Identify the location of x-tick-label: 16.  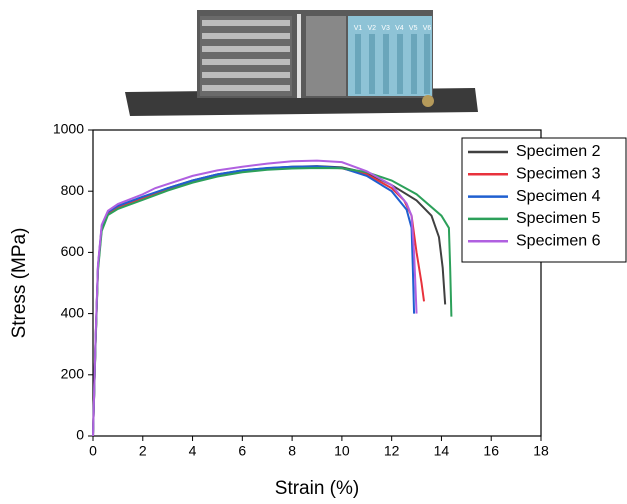
(491, 451).